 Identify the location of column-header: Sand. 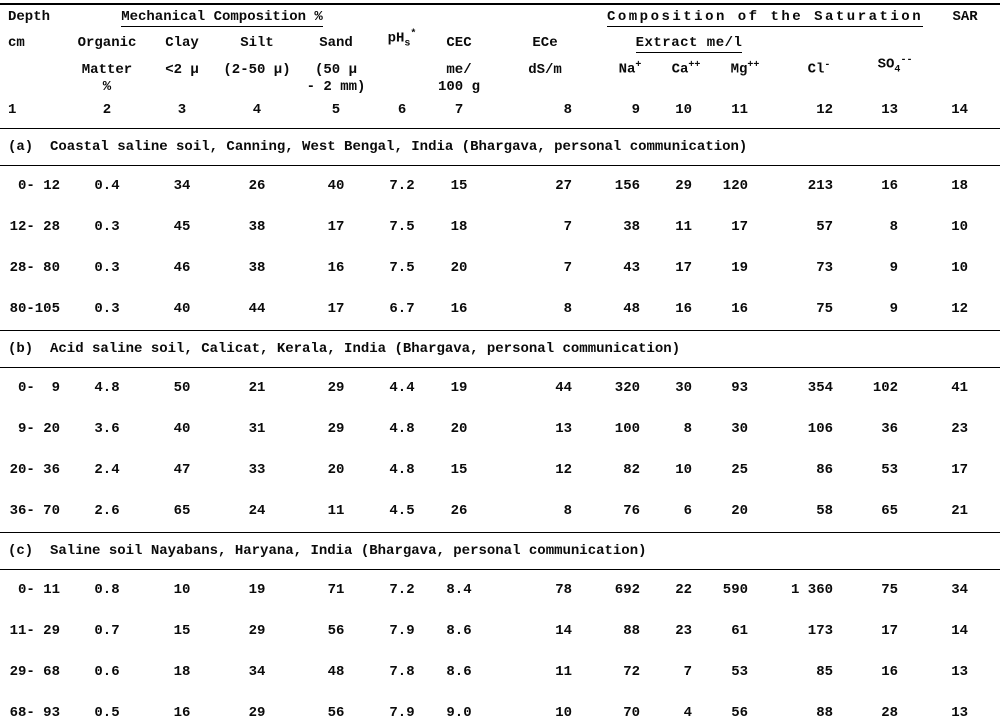
(336, 43).